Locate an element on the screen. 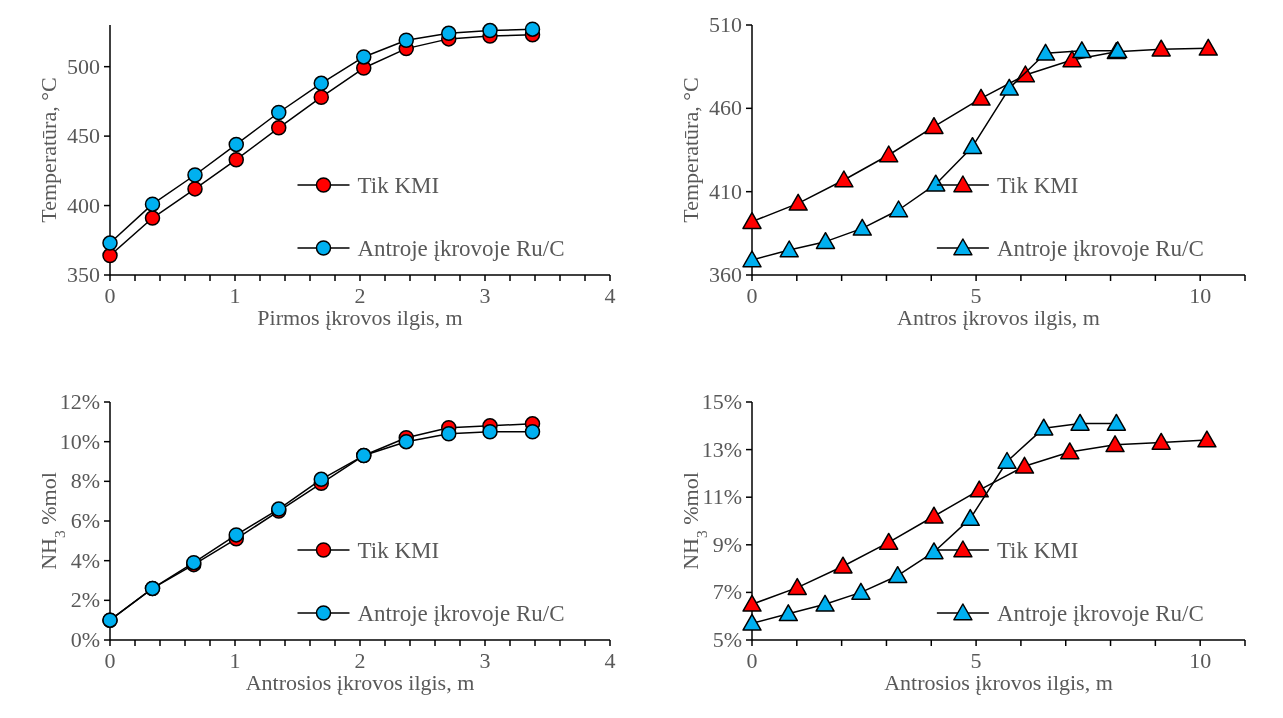  y-tick-label: 460 is located at coordinates (725, 108).